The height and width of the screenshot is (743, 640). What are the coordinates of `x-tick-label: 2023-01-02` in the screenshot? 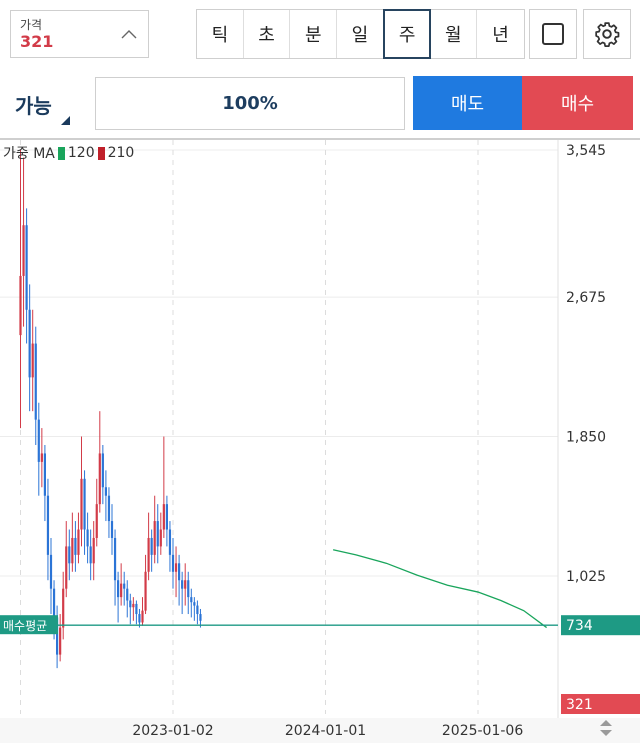 It's located at (172, 731).